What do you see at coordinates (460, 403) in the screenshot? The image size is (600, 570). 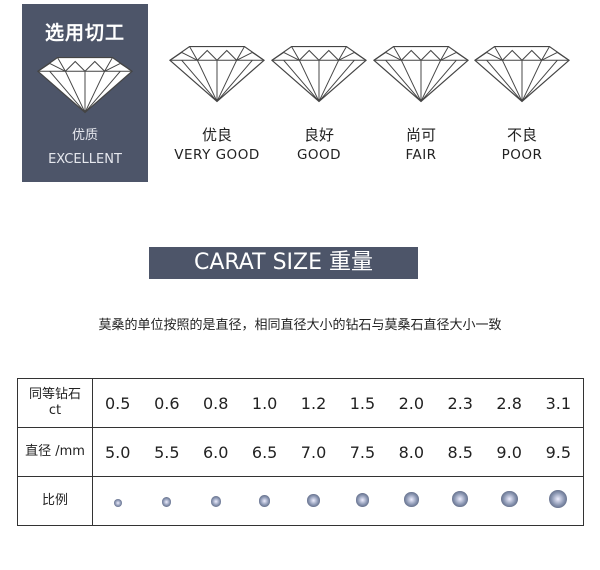 I see `ct-cell: 2.3` at bounding box center [460, 403].